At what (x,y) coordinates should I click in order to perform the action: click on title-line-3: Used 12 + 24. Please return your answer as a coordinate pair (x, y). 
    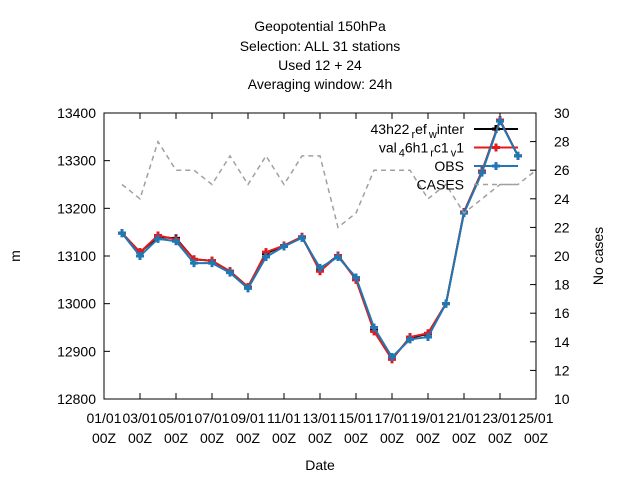
    Looking at the image, I should click on (320, 65).